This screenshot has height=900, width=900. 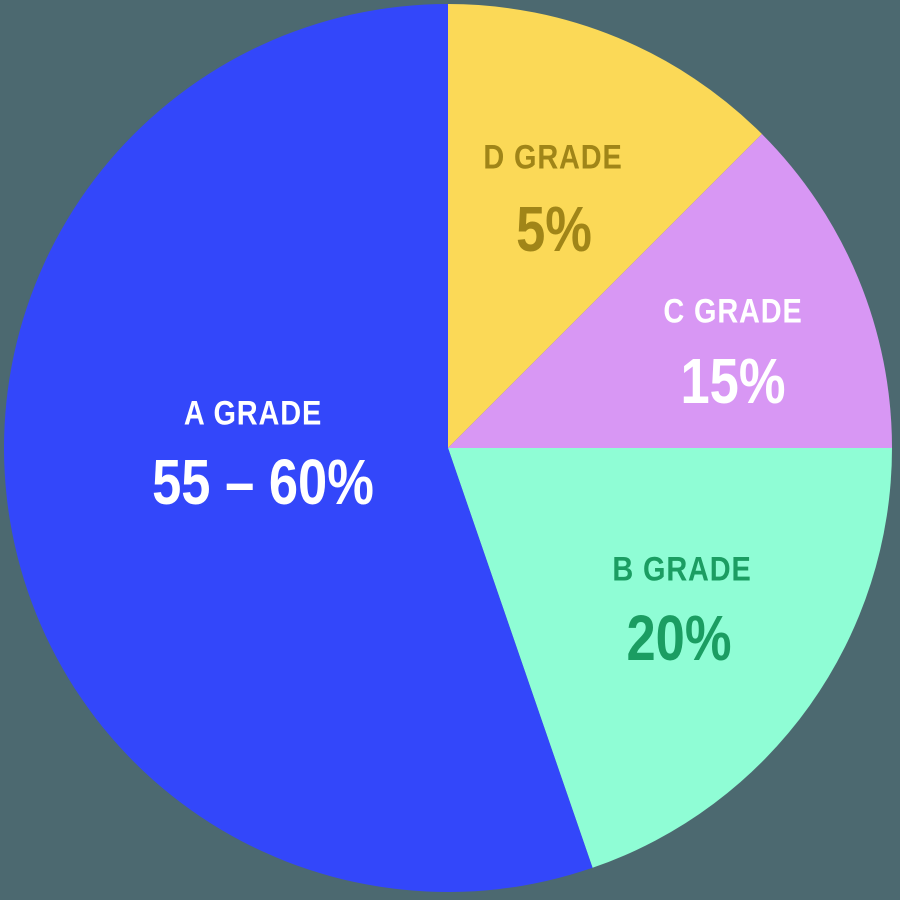 I want to click on slice-value-c-grade: 15%, so click(x=733, y=381).